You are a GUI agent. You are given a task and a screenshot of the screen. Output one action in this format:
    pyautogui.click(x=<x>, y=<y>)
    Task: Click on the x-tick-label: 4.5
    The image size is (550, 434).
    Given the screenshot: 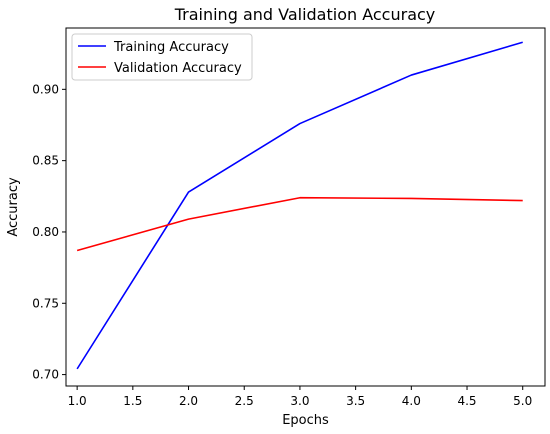 What is the action you would take?
    pyautogui.click(x=466, y=401)
    